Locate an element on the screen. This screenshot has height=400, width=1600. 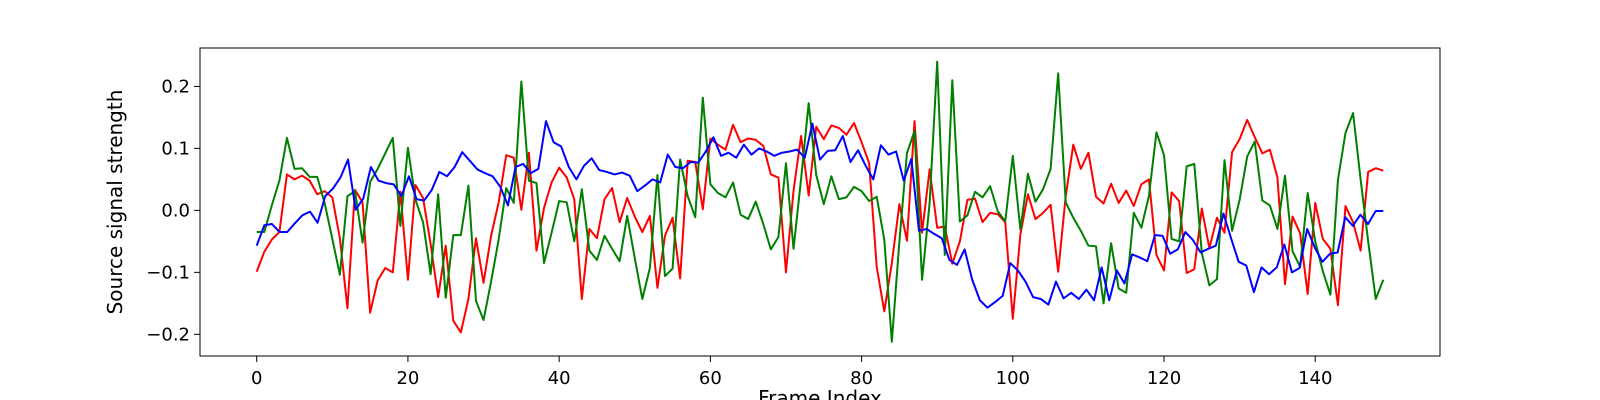
y-tick-label: −0.2 is located at coordinates (168, 334).